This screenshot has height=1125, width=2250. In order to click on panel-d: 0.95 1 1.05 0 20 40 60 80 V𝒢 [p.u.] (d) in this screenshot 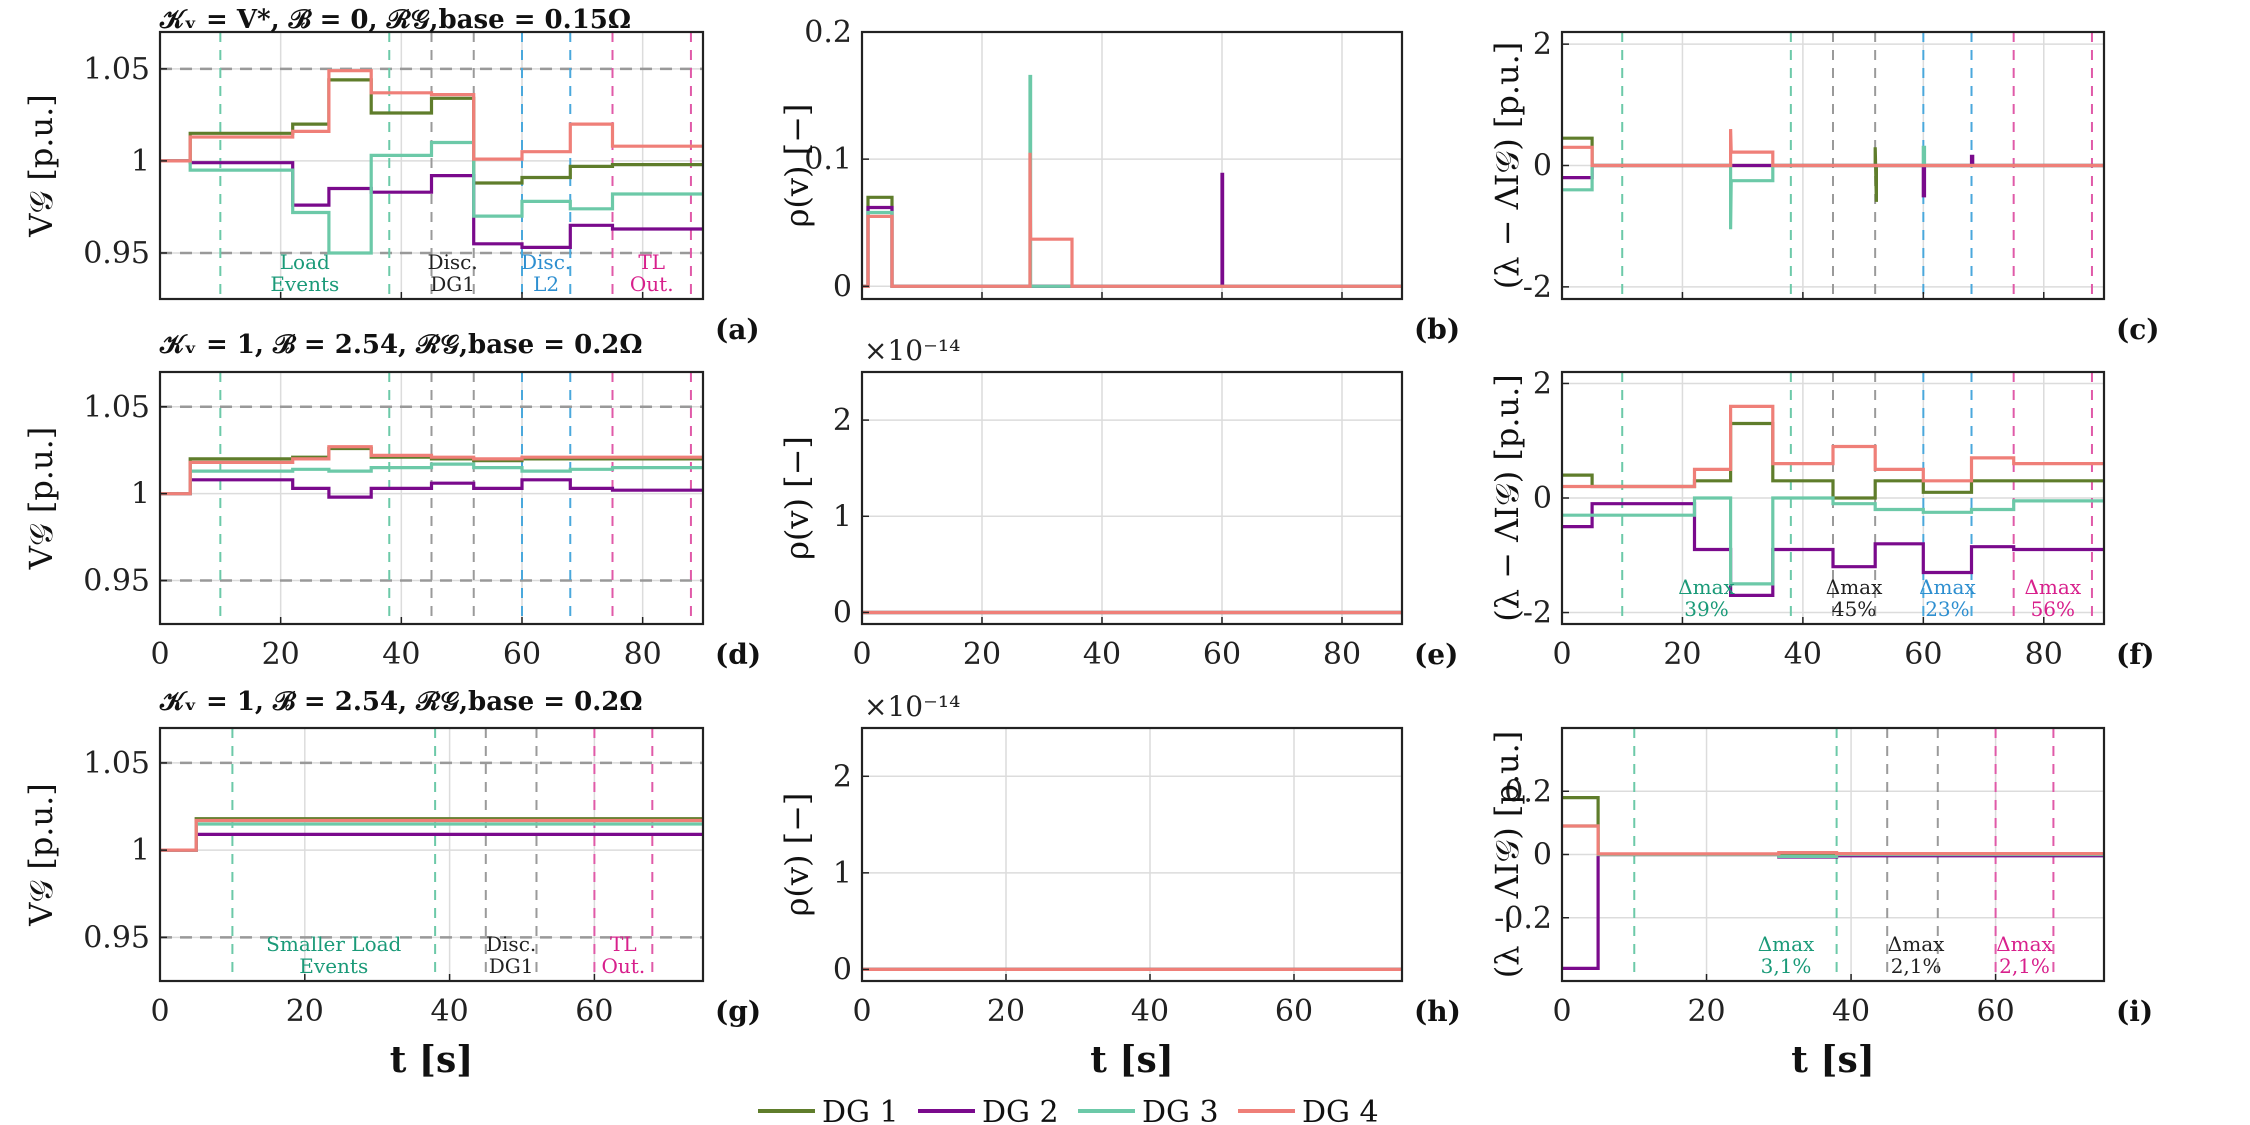, I will do `click(391, 521)`.